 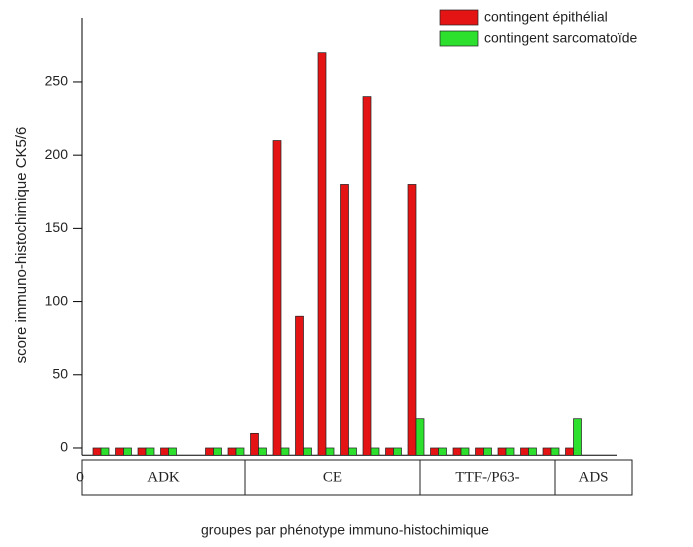 What do you see at coordinates (163, 477) in the screenshot?
I see `group-label: ADK` at bounding box center [163, 477].